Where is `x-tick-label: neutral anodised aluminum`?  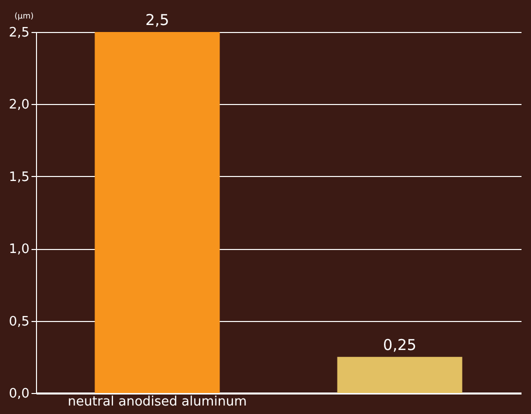
x-tick-label: neutral anodised aluminum is located at coordinates (157, 402).